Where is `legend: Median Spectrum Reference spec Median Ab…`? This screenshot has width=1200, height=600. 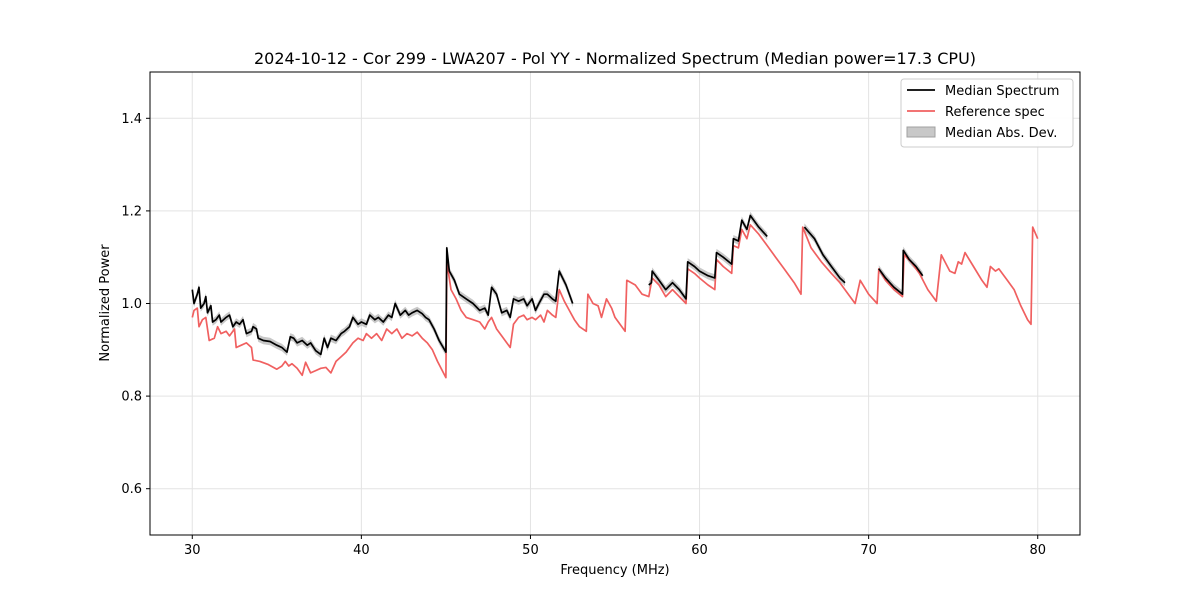
legend: Median Spectrum Reference spec Median Ab… is located at coordinates (987, 113).